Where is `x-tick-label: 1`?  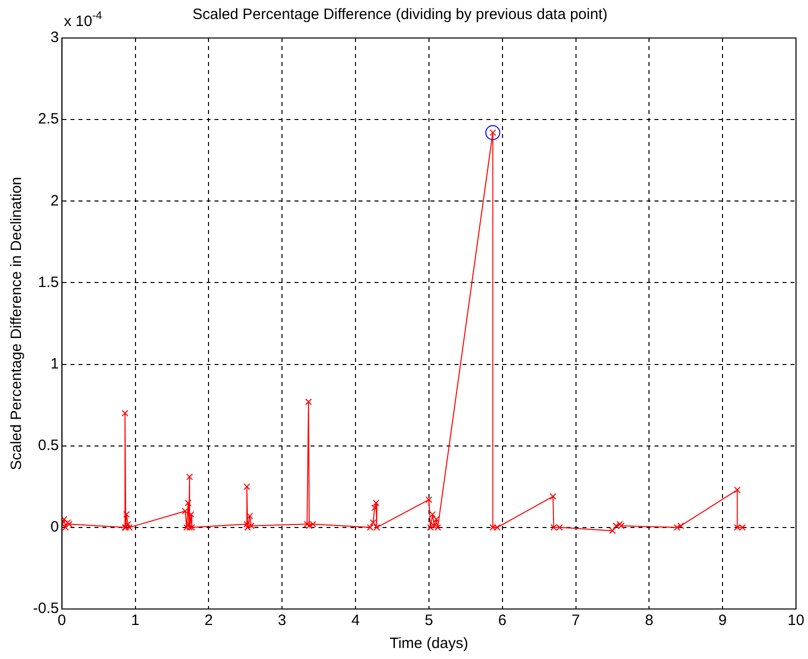 x-tick-label: 1 is located at coordinates (135, 621).